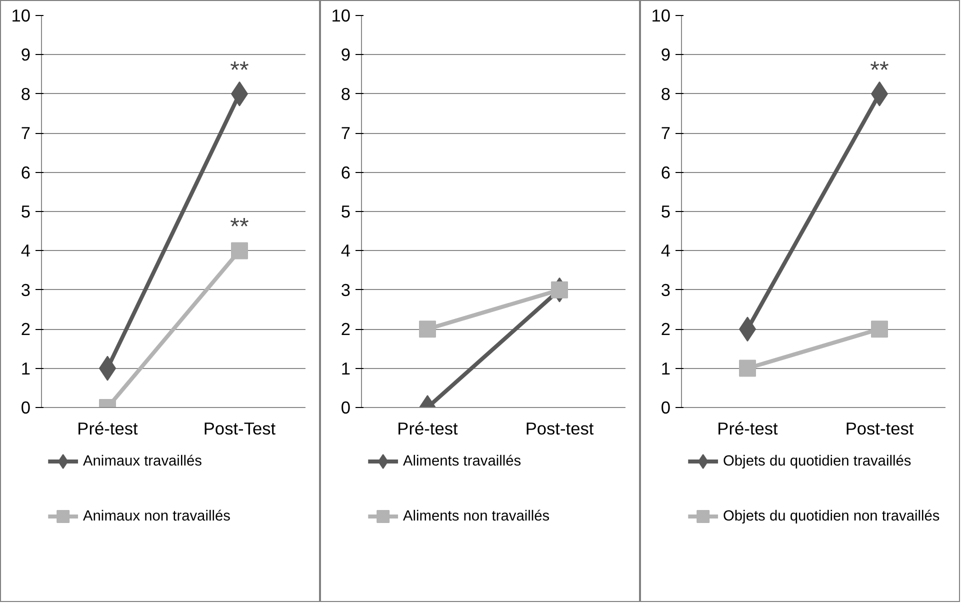  Describe the element at coordinates (817, 462) in the screenshot. I see `legend-label: Objets du quotidien travaillés` at that location.